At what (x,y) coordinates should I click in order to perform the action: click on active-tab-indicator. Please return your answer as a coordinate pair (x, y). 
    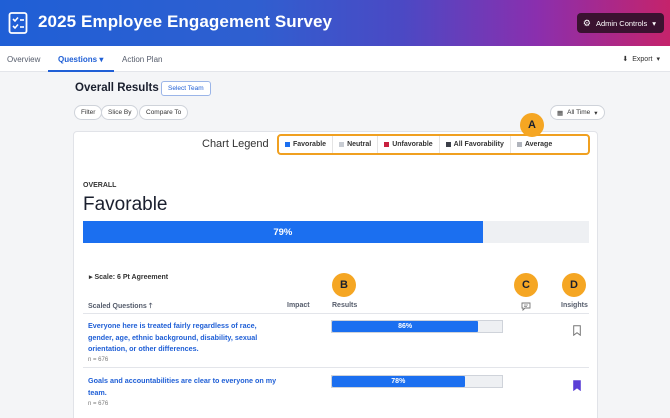
    Looking at the image, I should click on (81, 71).